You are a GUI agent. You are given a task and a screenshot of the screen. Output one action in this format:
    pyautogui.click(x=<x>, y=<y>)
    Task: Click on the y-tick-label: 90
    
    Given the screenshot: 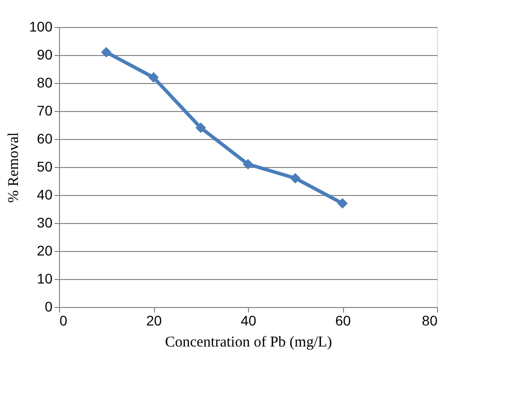 What is the action you would take?
    pyautogui.click(x=44, y=54)
    